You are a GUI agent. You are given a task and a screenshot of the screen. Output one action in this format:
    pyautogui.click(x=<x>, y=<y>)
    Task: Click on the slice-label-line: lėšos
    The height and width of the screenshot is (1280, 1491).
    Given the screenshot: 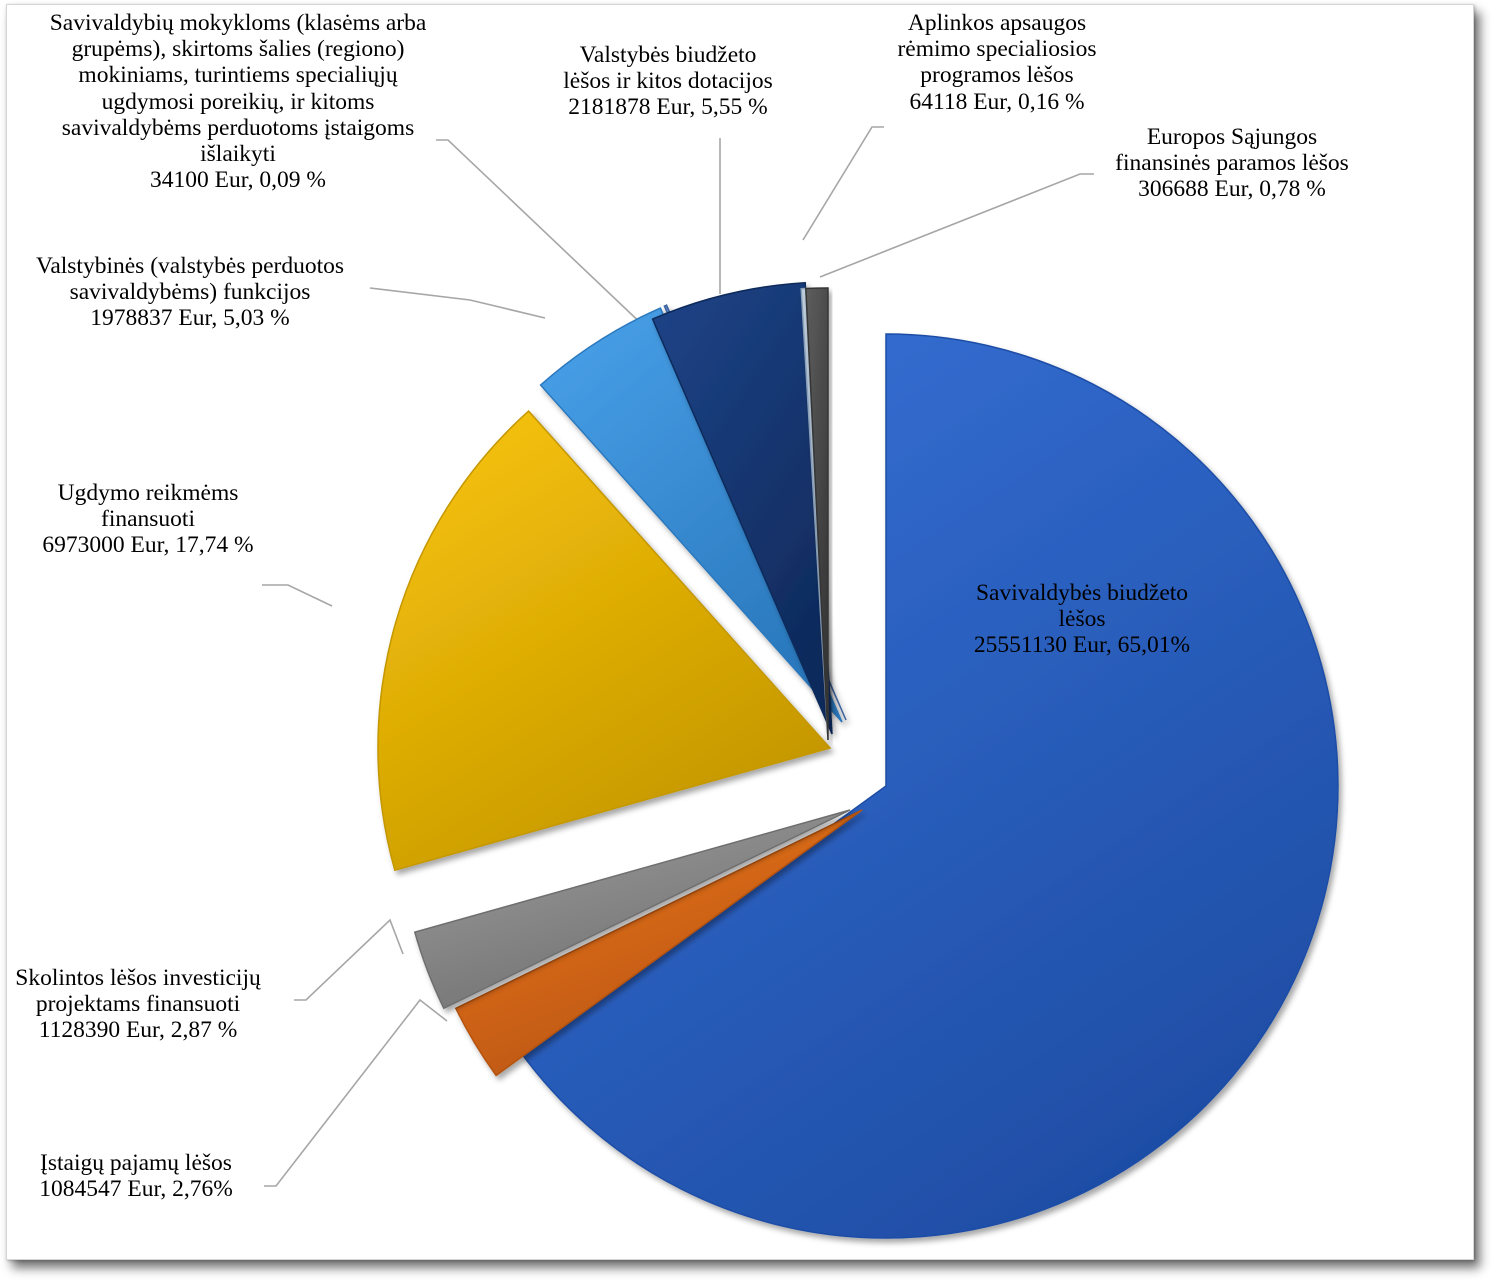 What is the action you would take?
    pyautogui.click(x=1082, y=619)
    